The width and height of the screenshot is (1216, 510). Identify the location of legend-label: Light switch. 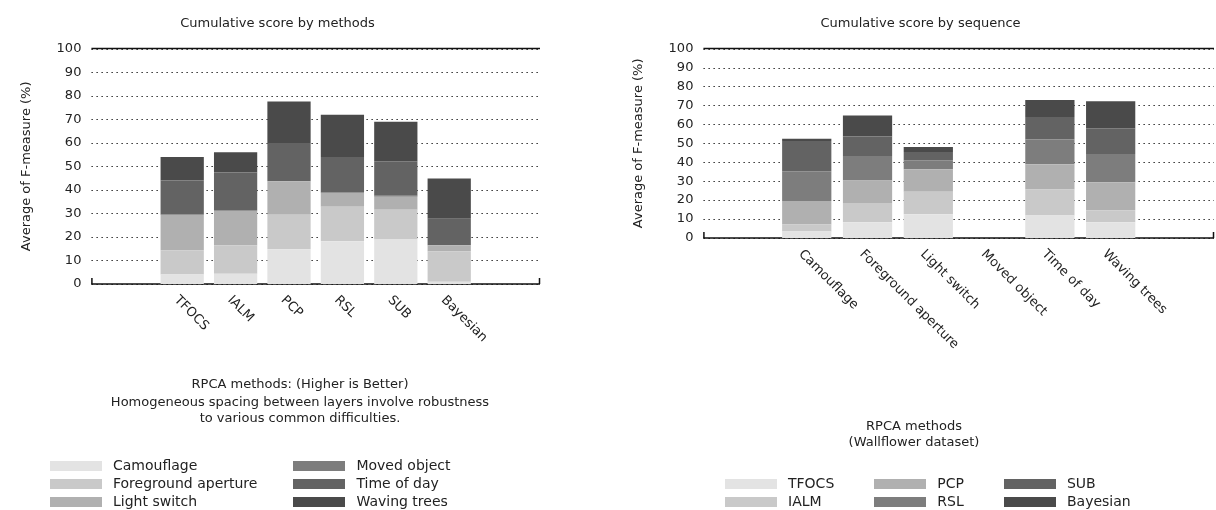
(155, 501).